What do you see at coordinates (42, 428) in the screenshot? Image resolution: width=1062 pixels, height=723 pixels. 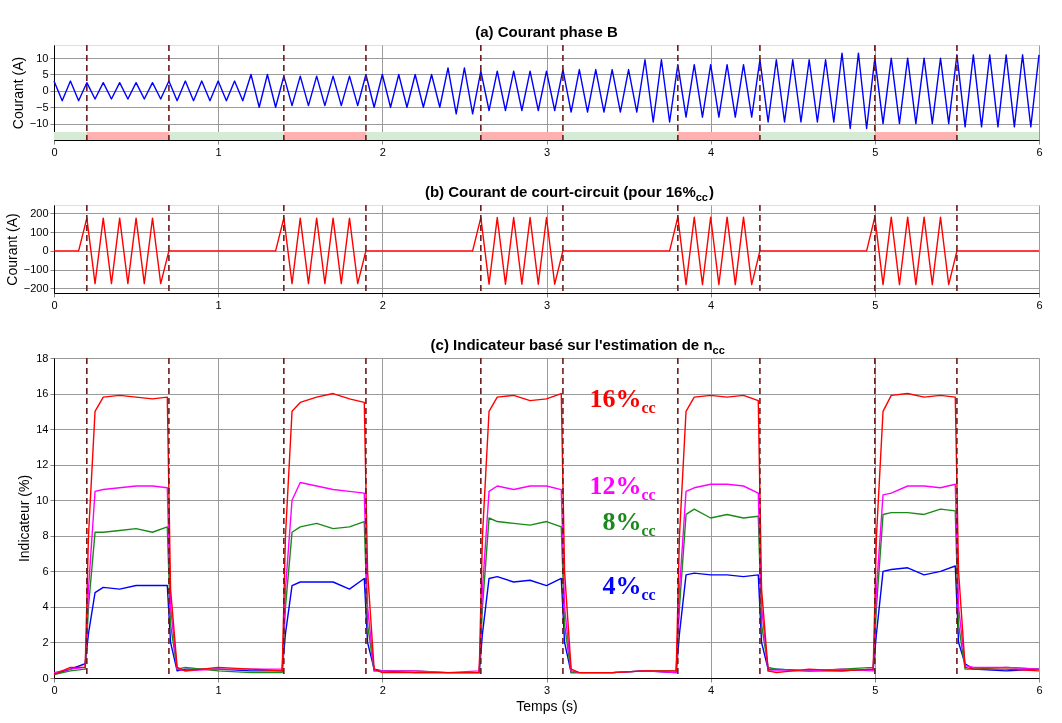 I see `y-tick-label: 14` at bounding box center [42, 428].